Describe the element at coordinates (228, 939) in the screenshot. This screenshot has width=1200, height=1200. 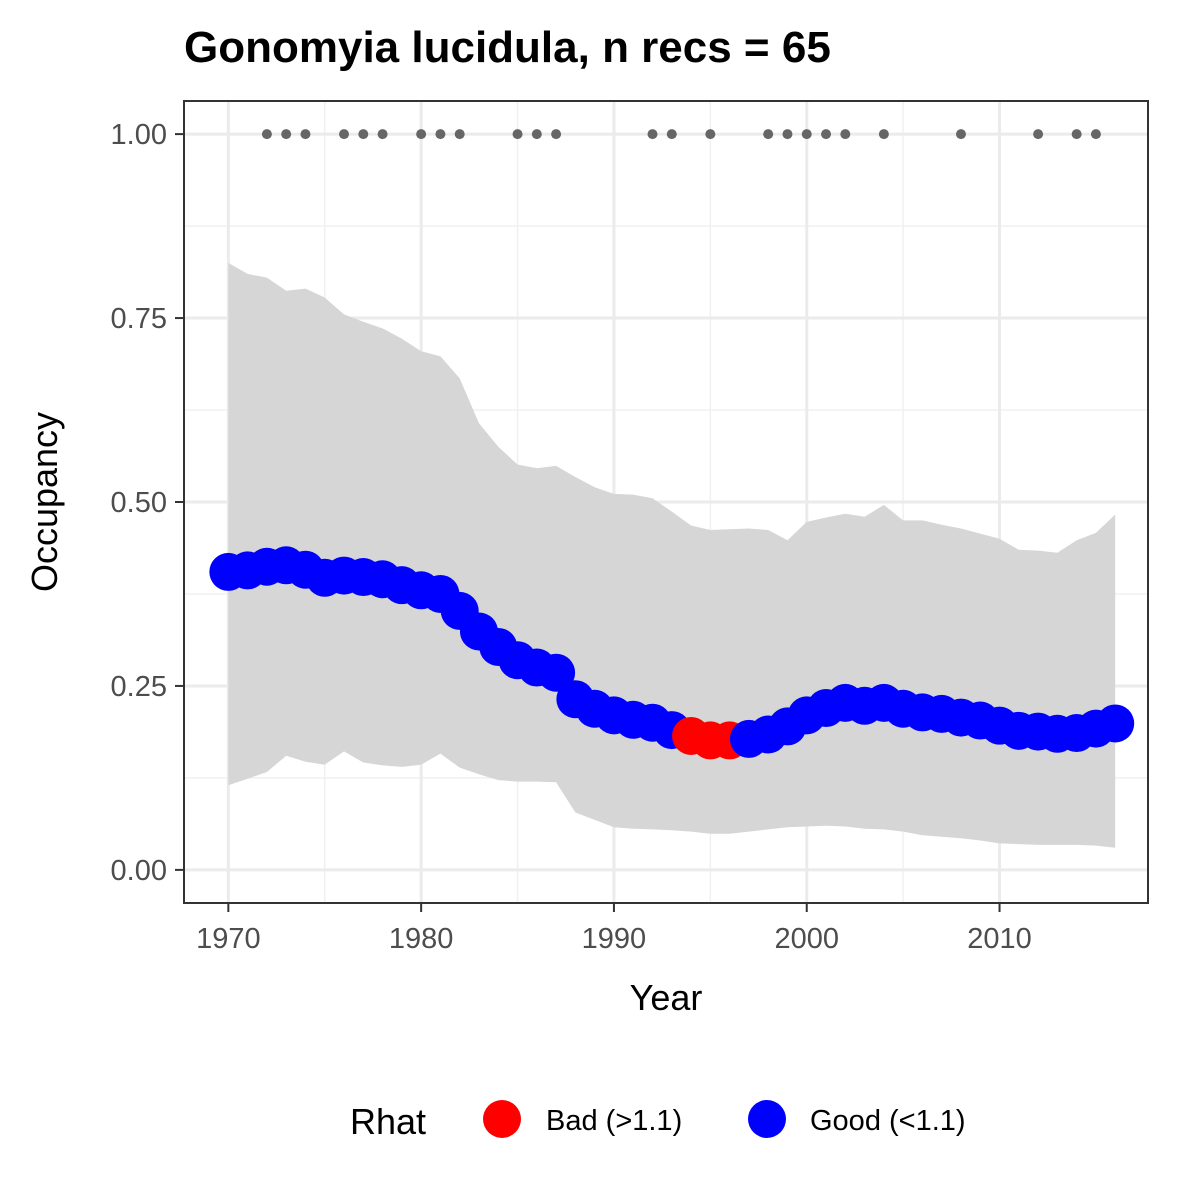
I see `x-tick-label: 1970` at that location.